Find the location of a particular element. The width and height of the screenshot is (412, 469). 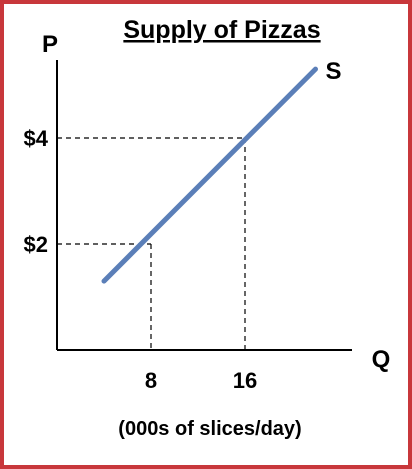

series-label-supply: S is located at coordinates (334, 71).